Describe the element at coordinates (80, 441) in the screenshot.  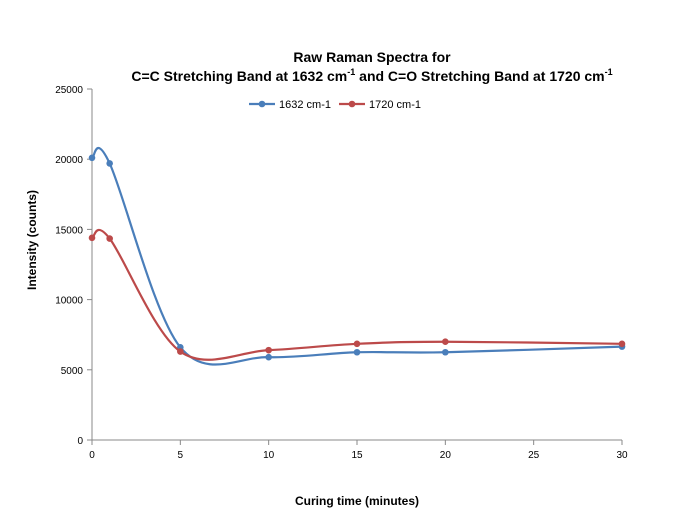
I see `y-tick-label: 0` at that location.